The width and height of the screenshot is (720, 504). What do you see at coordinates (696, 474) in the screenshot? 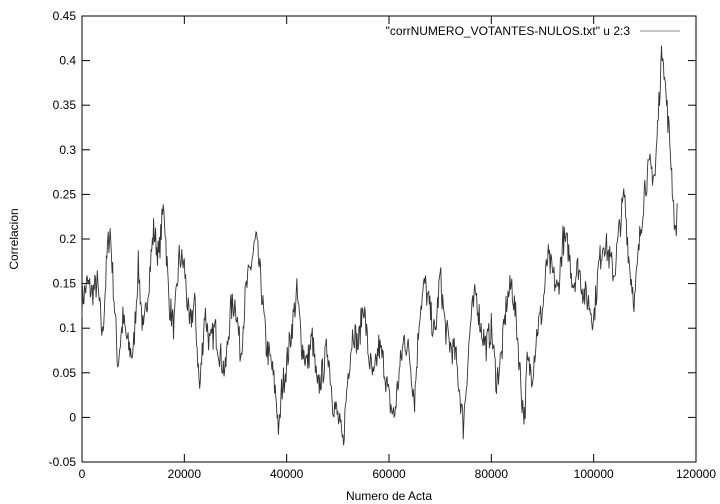
I see `x-tick-label: 120000` at bounding box center [696, 474].